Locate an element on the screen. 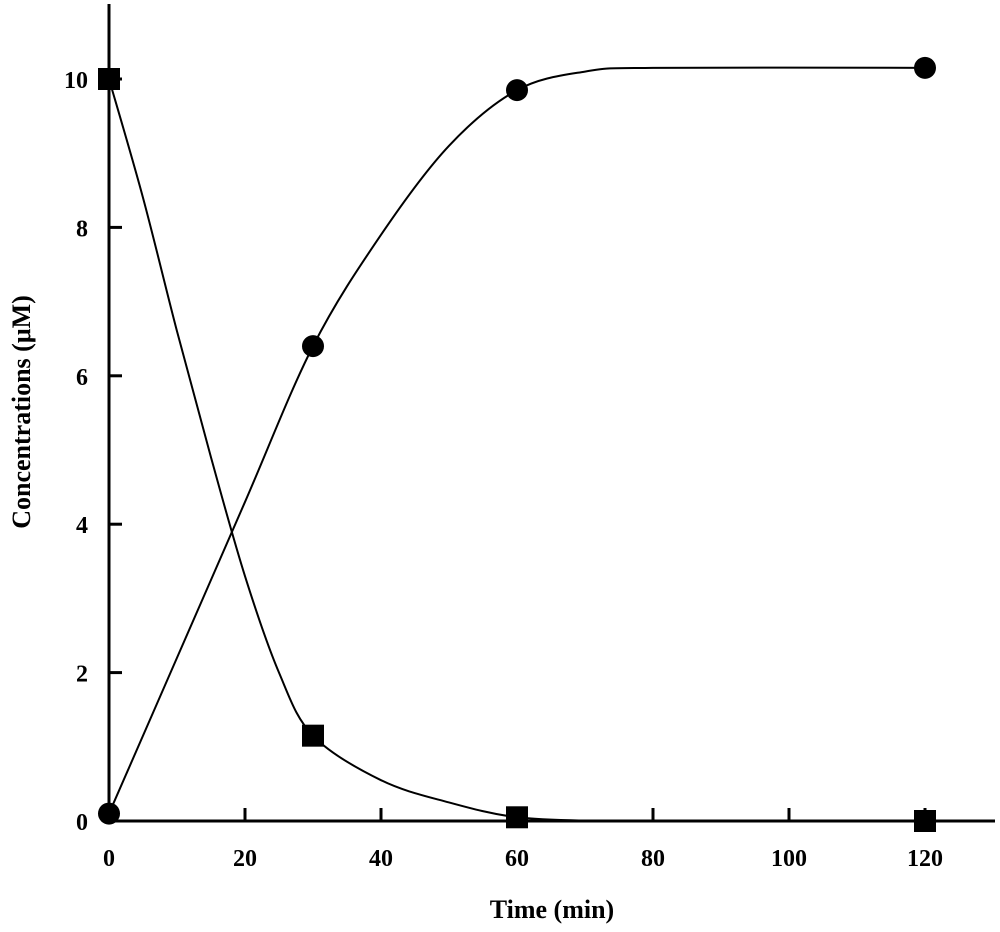  x-tick-label: 100 is located at coordinates (789, 859).